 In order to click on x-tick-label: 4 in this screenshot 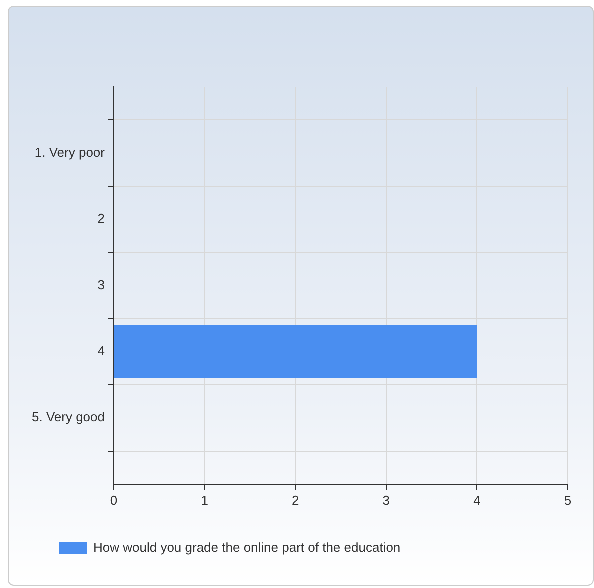, I will do `click(477, 500)`.